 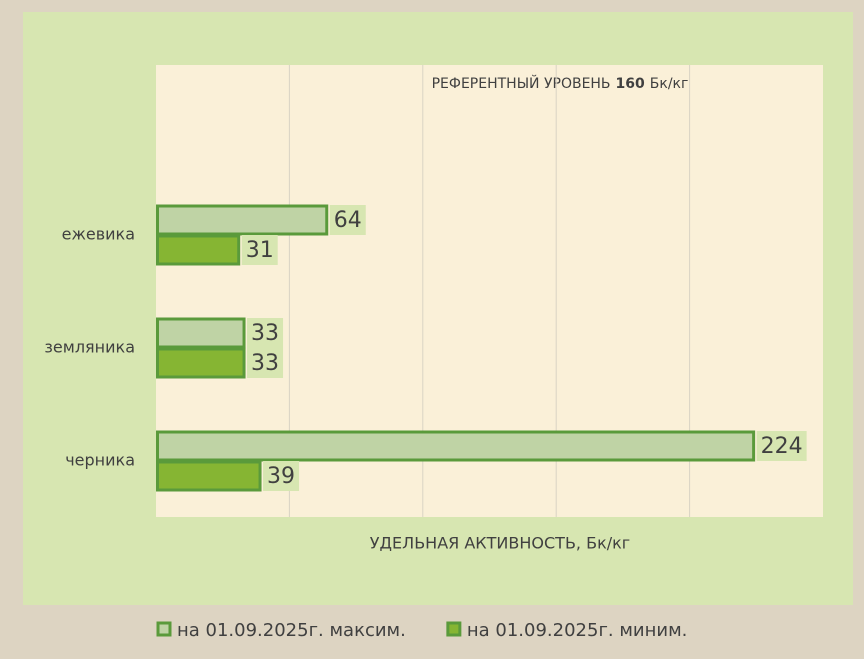 I want to click on data-label: 31, so click(x=260, y=250).